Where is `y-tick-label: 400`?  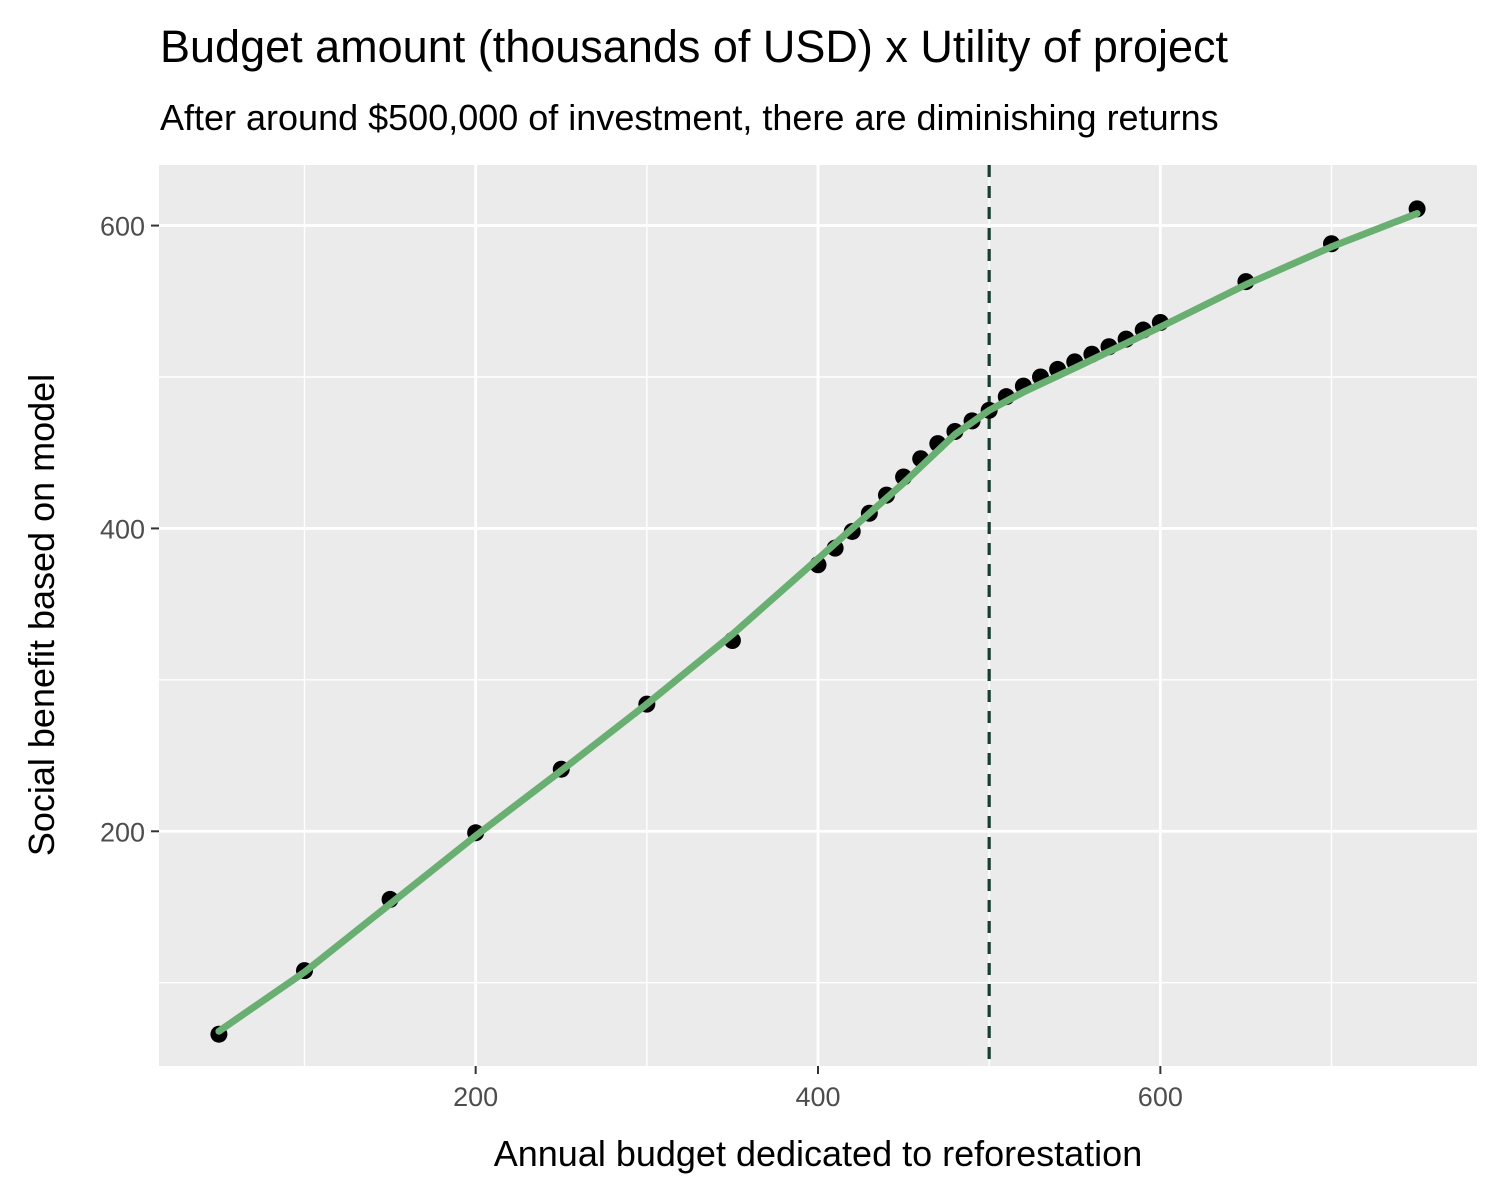 y-tick-label: 400 is located at coordinates (122, 529).